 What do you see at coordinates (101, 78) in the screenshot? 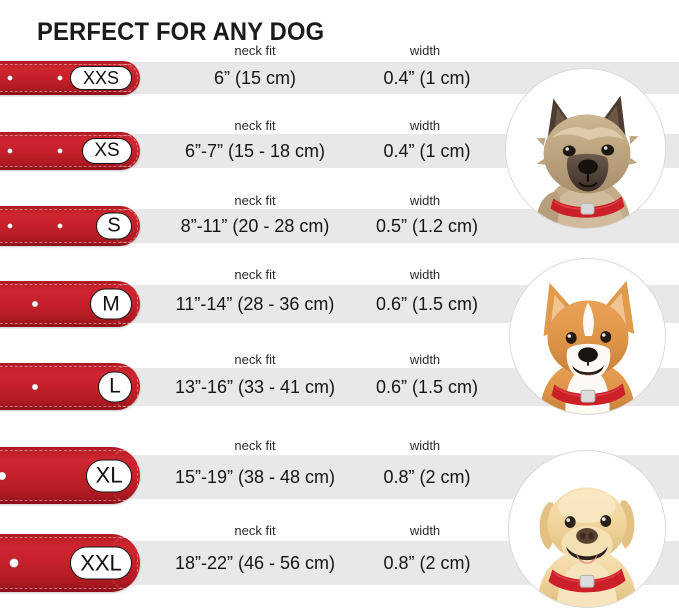
I see `size-badge-xxs: XXS` at bounding box center [101, 78].